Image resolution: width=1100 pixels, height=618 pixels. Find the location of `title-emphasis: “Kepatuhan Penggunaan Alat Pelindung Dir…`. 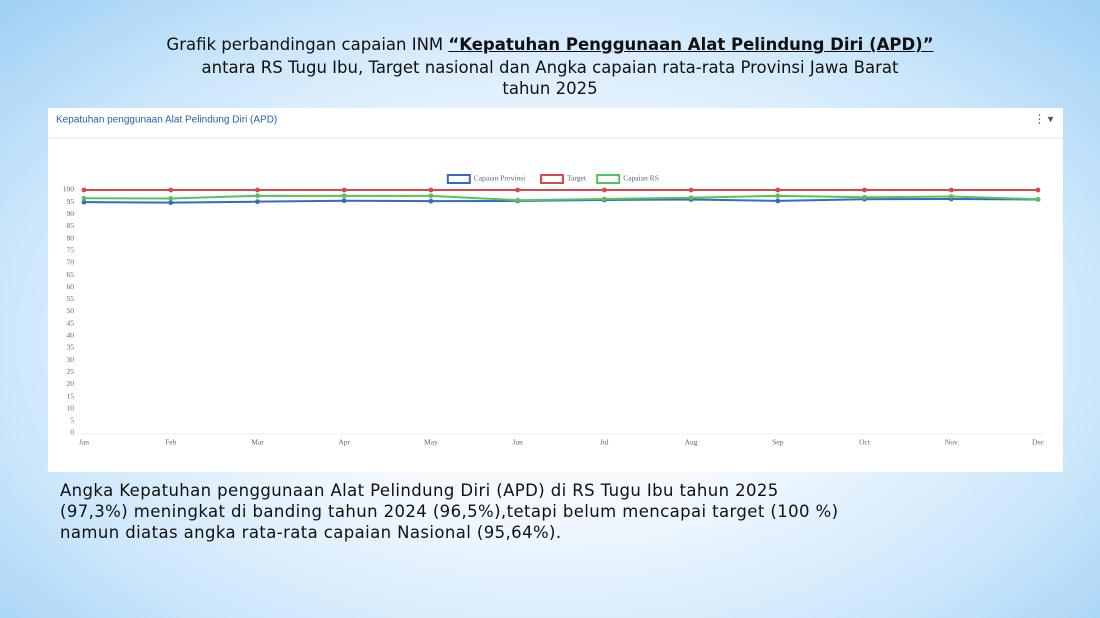

title-emphasis: “Kepatuhan Penggunaan Alat Pelindung Dir… is located at coordinates (691, 44).